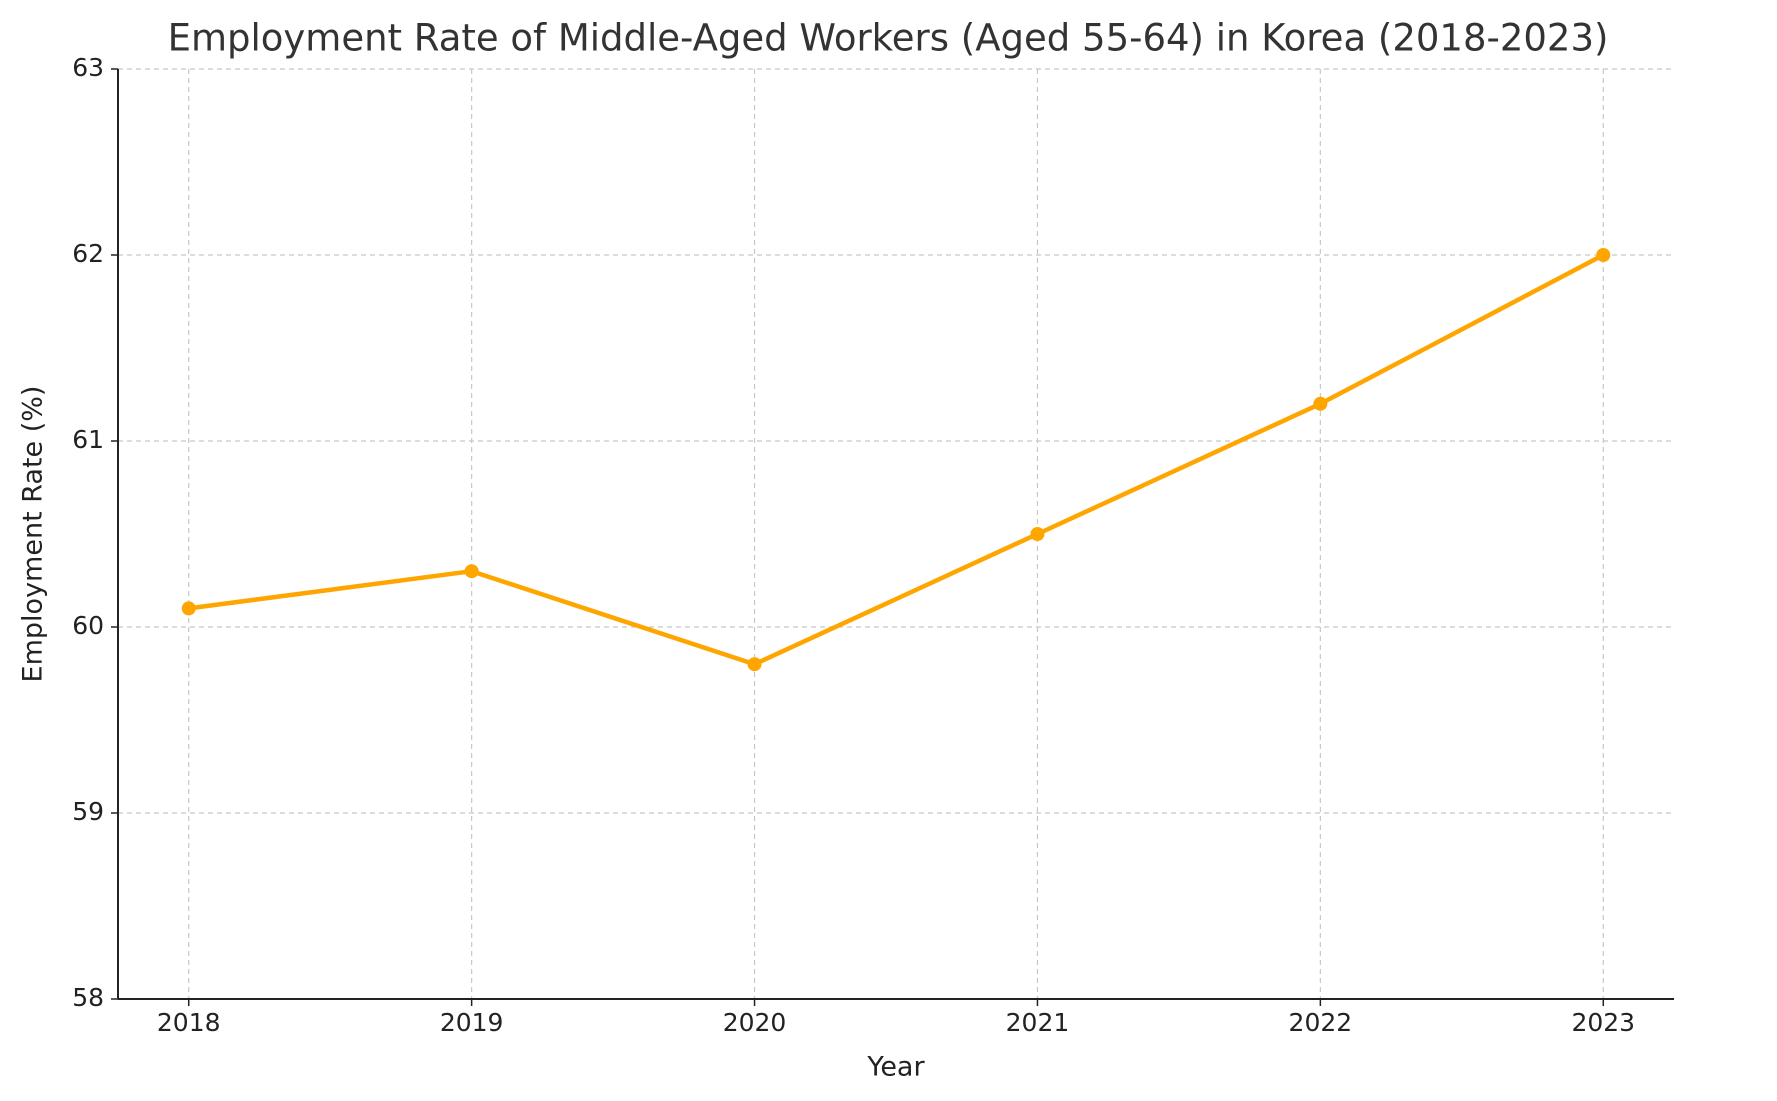 The width and height of the screenshot is (1777, 1101). I want to click on y-tick-label: 62, so click(88, 253).